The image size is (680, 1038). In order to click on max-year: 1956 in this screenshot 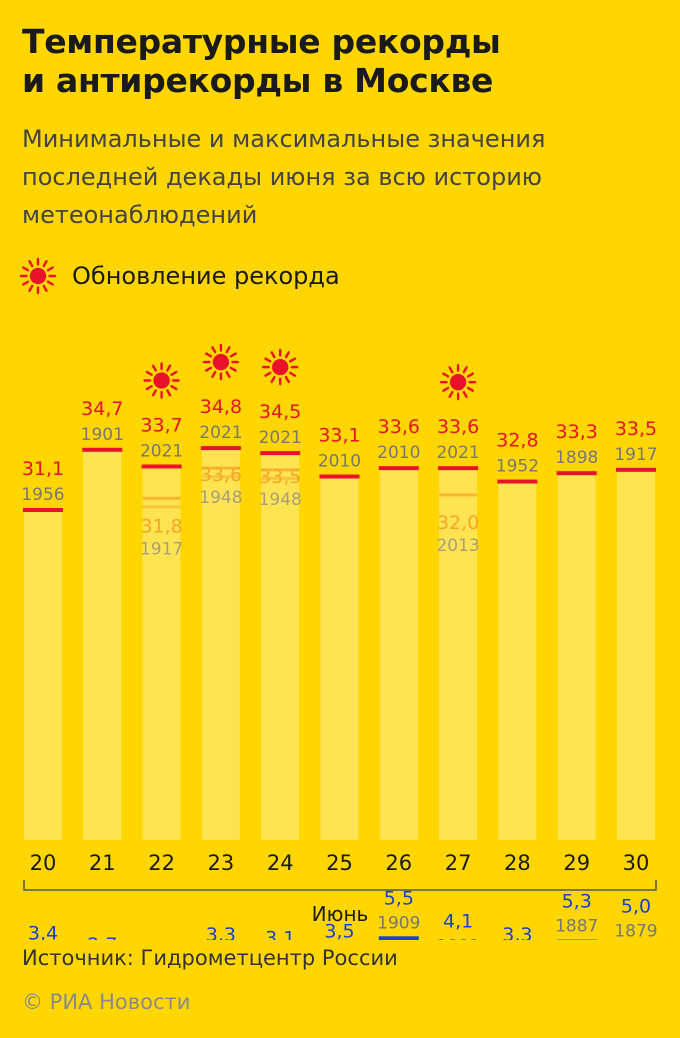, I will do `click(42, 495)`.